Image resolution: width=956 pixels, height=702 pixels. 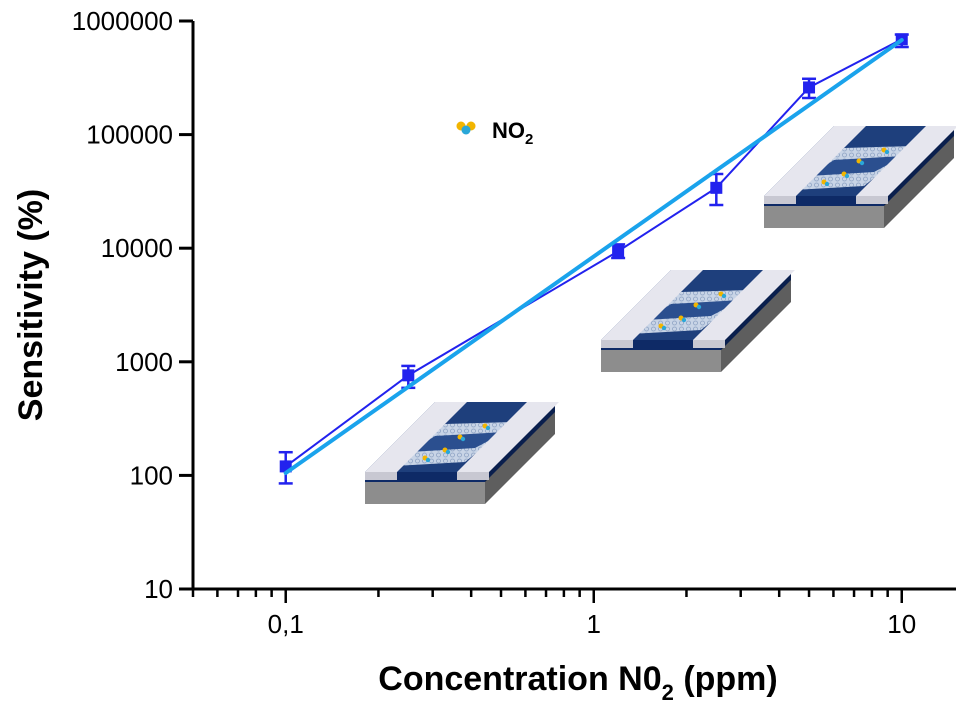 What do you see at coordinates (901, 624) in the screenshot?
I see `x-tick-label: 10` at bounding box center [901, 624].